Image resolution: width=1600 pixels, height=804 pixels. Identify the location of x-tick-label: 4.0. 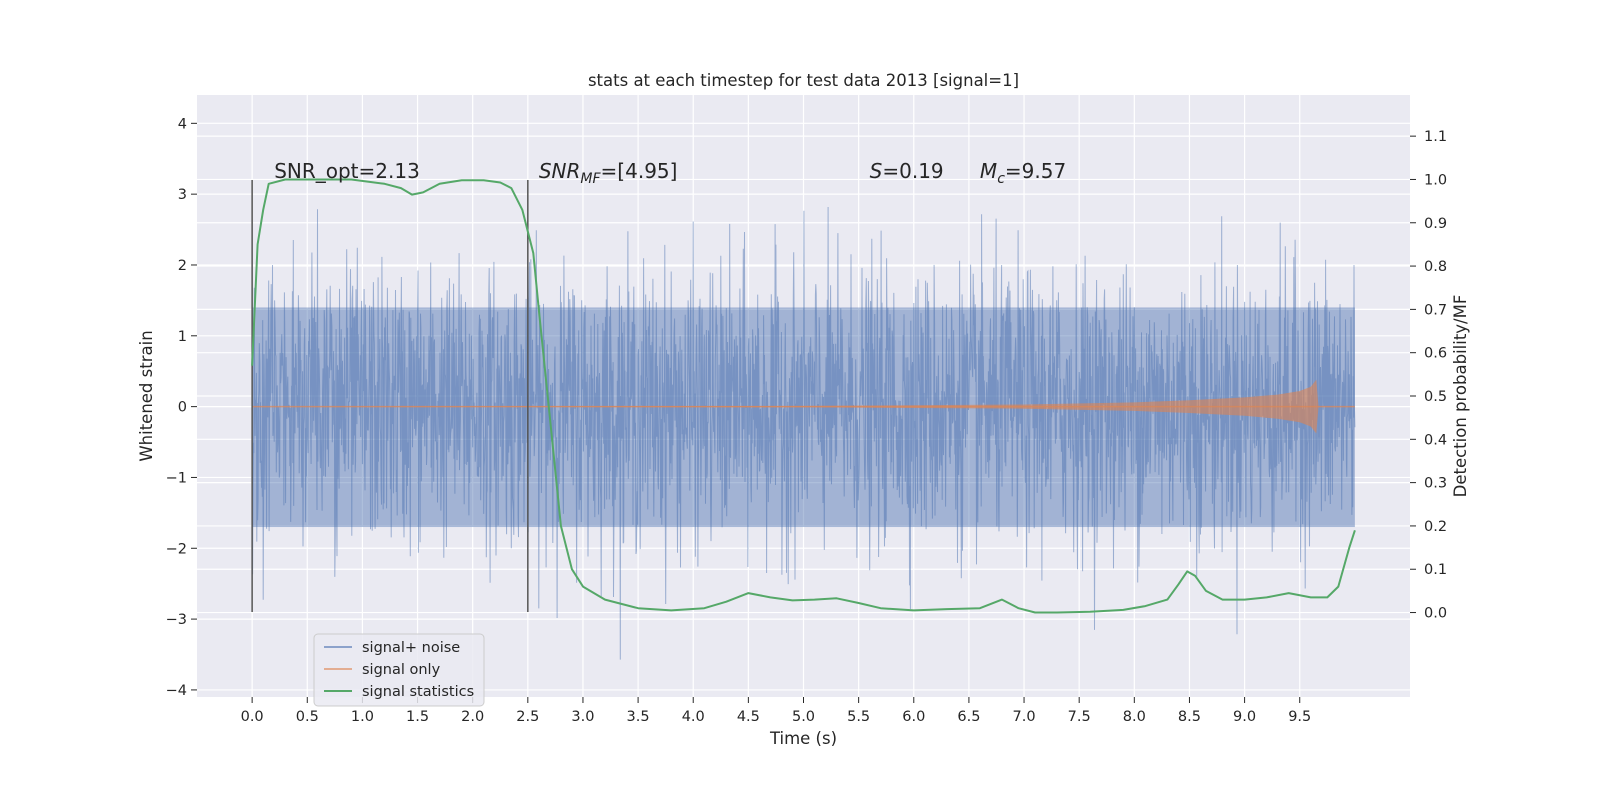
(693, 717).